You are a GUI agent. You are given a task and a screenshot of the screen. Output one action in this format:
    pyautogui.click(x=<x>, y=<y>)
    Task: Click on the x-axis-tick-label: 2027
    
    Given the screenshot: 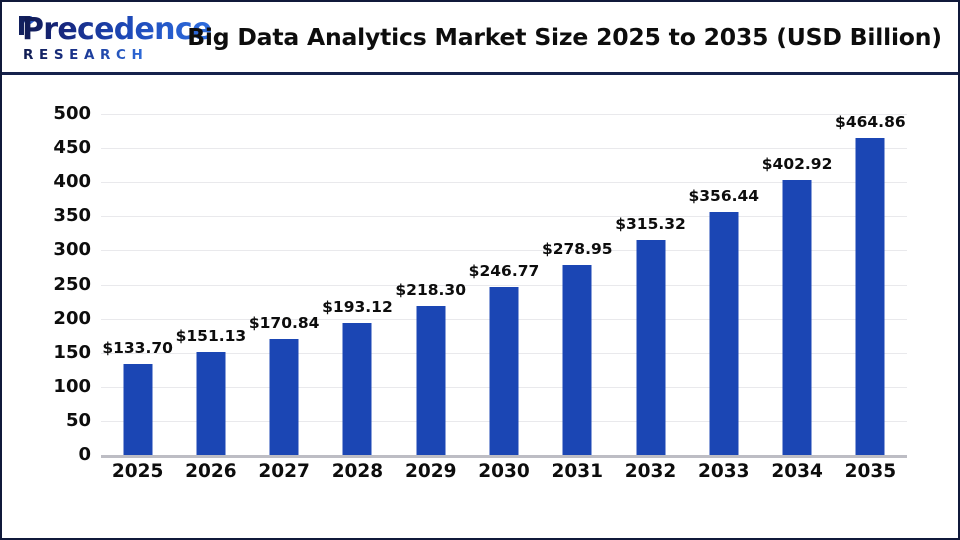 What is the action you would take?
    pyautogui.click(x=284, y=471)
    